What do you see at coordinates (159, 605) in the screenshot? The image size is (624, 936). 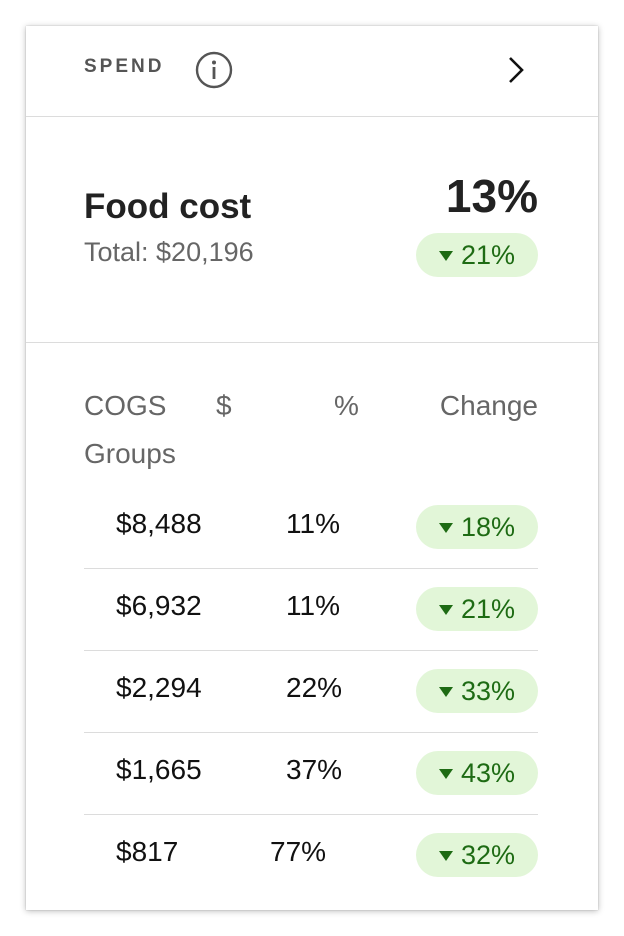 I see `row-dollar: $6,932` at bounding box center [159, 605].